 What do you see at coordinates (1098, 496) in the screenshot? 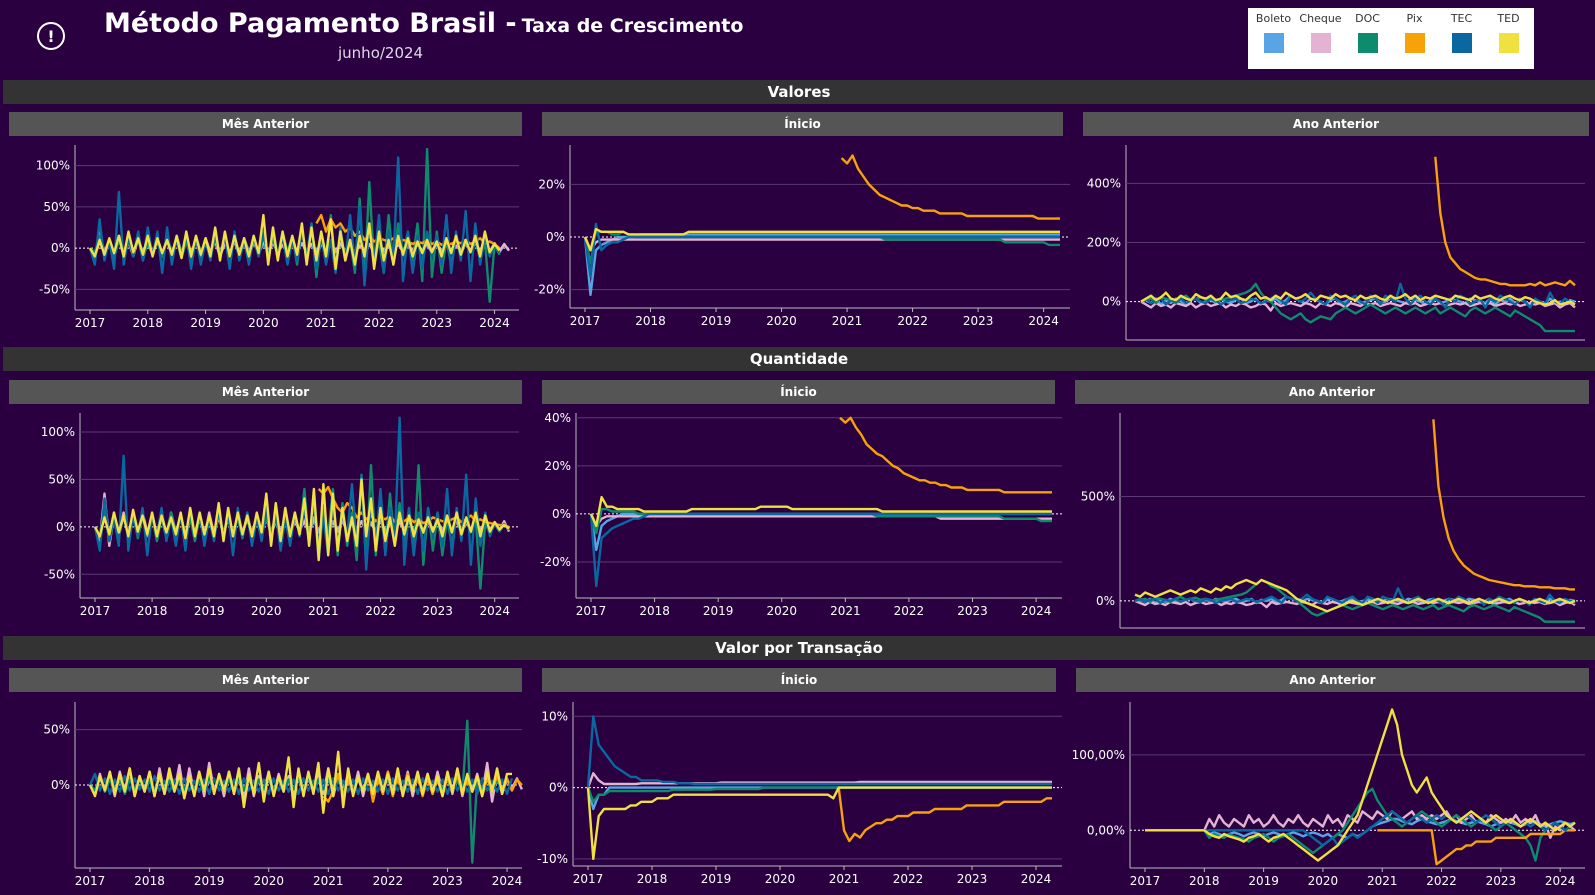
I see `y-tick-label: 500%` at bounding box center [1098, 496].